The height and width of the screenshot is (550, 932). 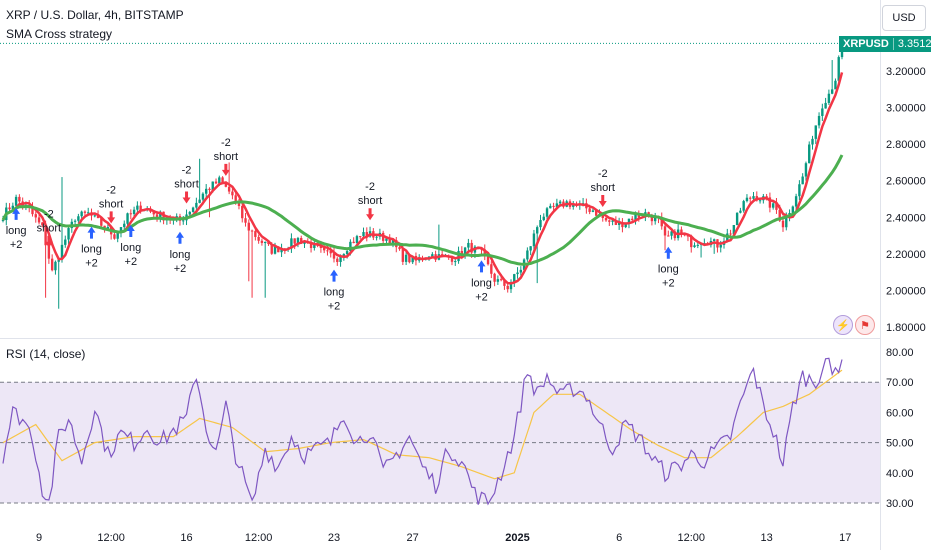 I want to click on rsi-axis-label: 40.00, so click(x=900, y=474).